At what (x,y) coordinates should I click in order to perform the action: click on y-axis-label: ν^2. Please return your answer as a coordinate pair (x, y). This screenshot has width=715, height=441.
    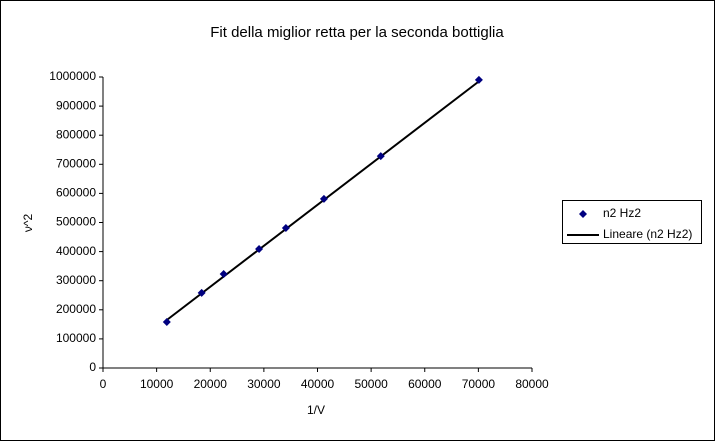
    Looking at the image, I should click on (28, 223).